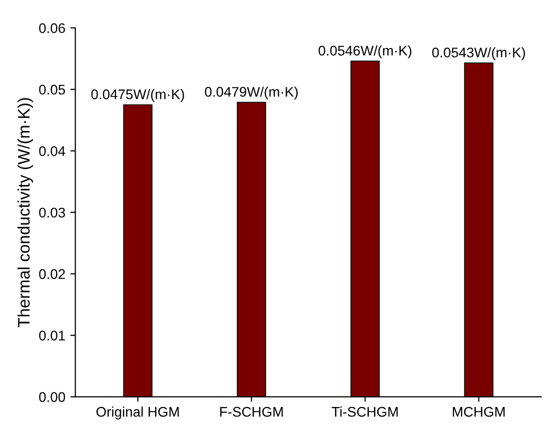  Describe the element at coordinates (365, 411) in the screenshot. I see `x-tick-label: Ti-SCHGM` at that location.